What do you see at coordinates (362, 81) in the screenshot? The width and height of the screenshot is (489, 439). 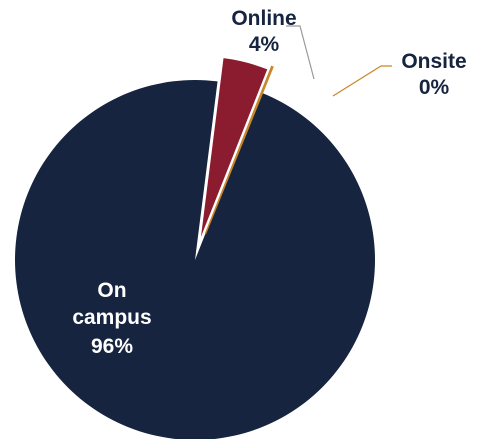 I see `leader-line-onsite` at bounding box center [362, 81].